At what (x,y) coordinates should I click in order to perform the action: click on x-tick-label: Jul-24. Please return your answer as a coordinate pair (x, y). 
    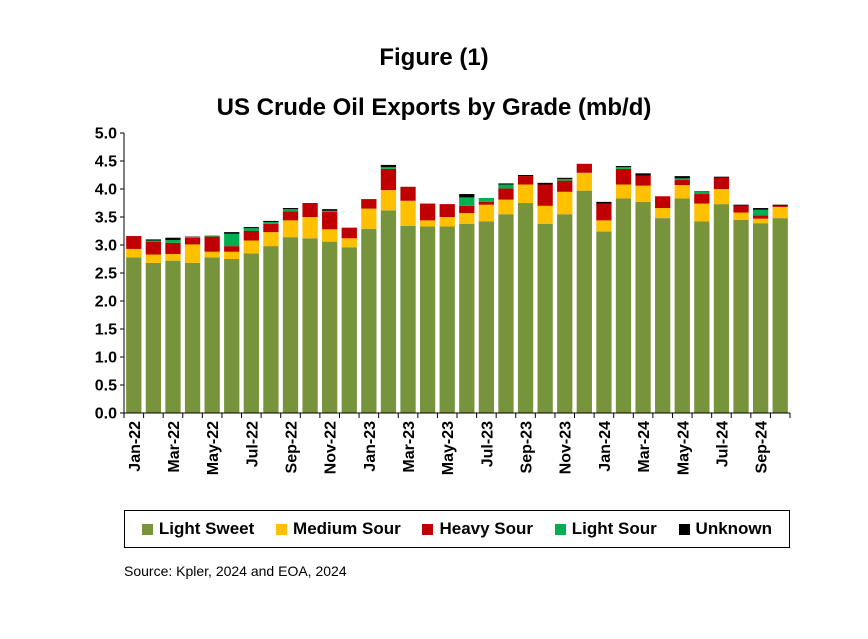
    Looking at the image, I should click on (722, 444).